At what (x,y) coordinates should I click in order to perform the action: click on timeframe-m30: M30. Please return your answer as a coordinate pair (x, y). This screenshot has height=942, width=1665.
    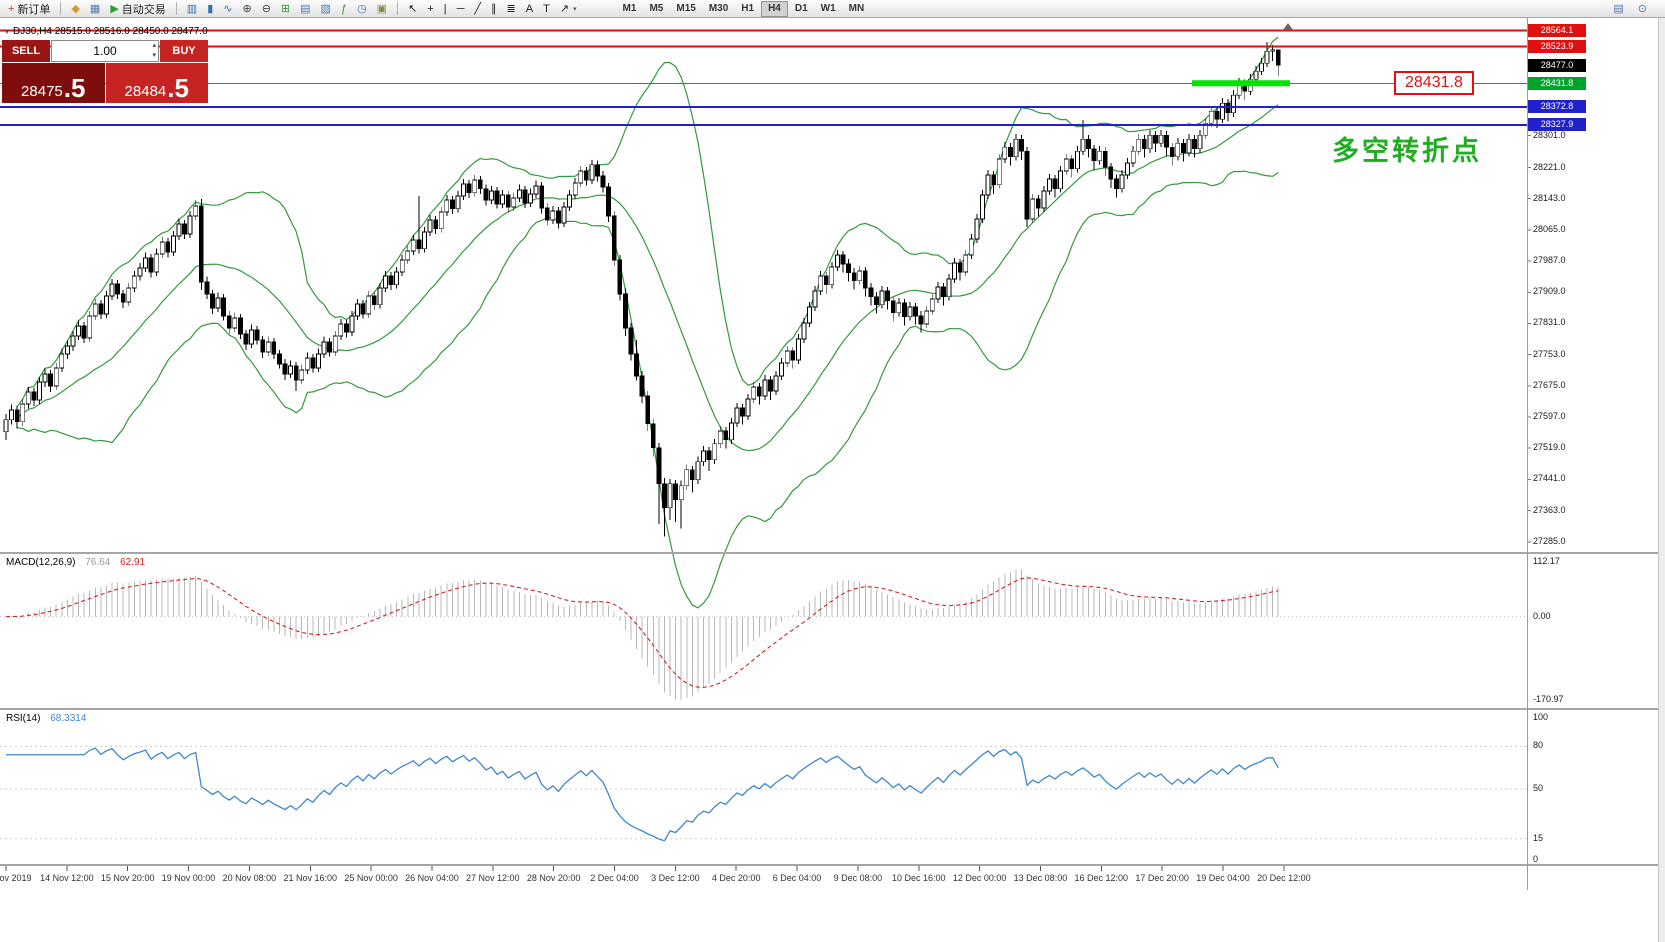
    Looking at the image, I should click on (718, 8).